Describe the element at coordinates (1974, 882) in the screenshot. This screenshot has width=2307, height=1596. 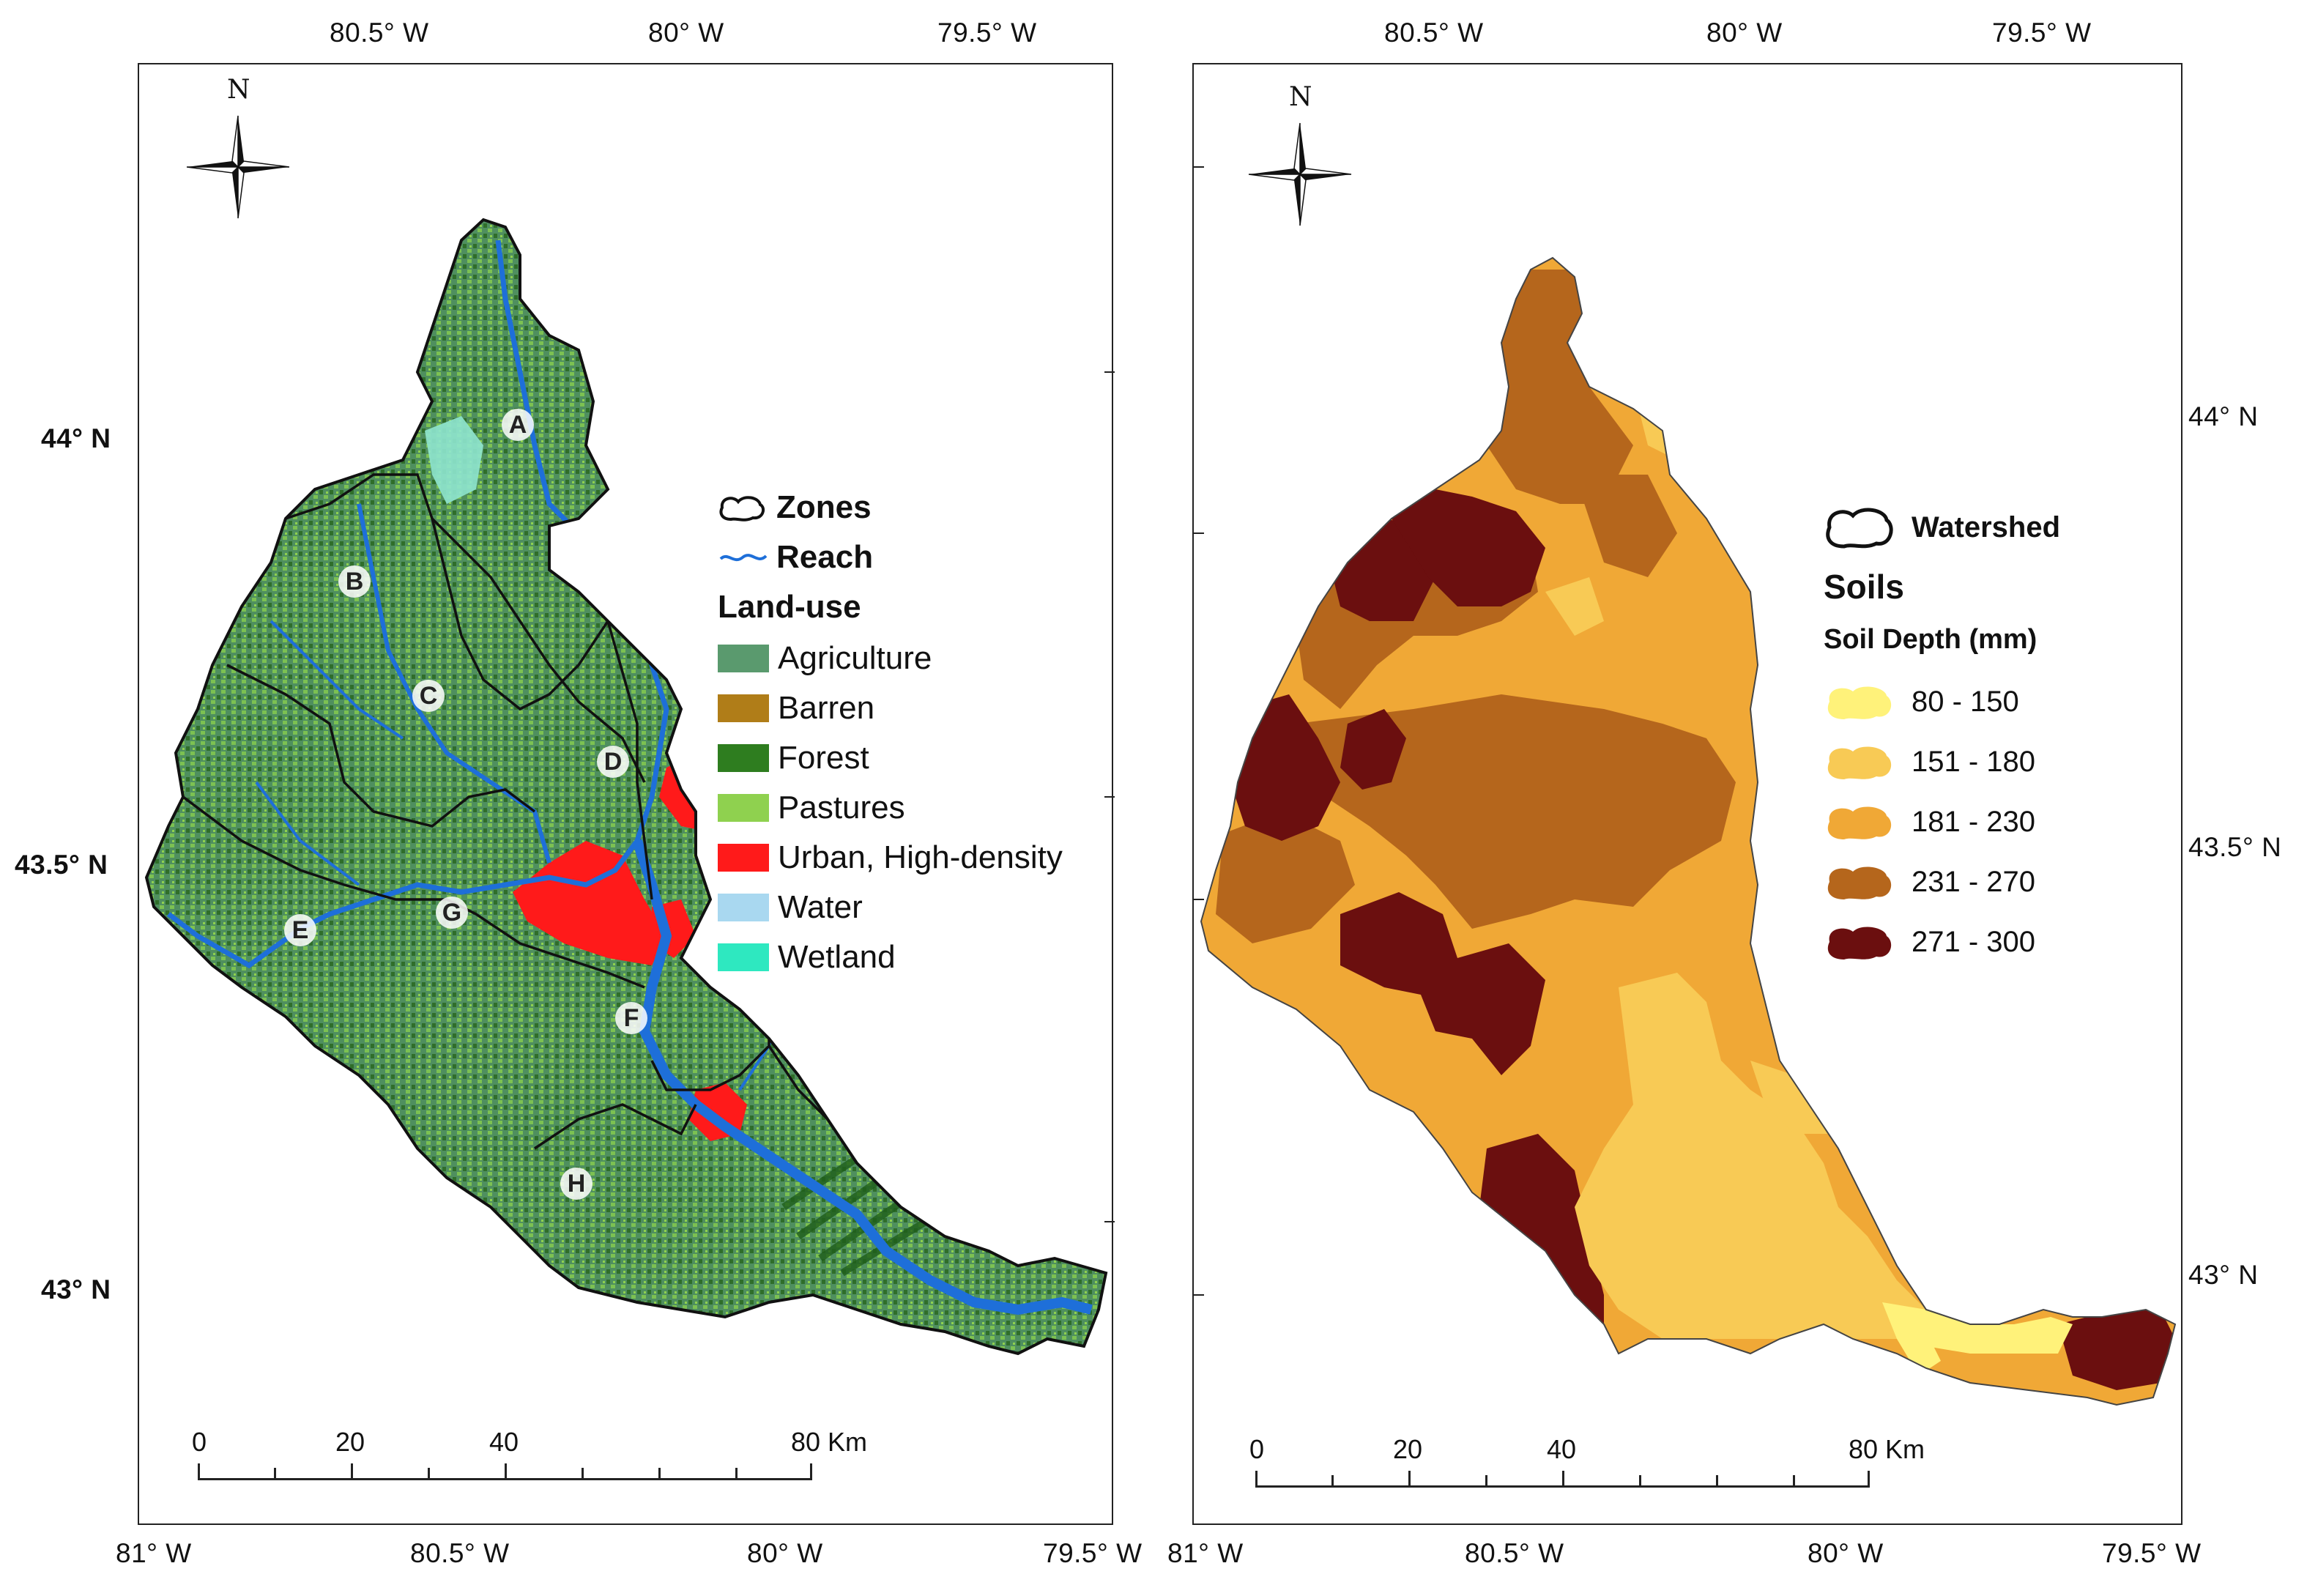
I see `depth-231-270-label: 231 - 270` at that location.